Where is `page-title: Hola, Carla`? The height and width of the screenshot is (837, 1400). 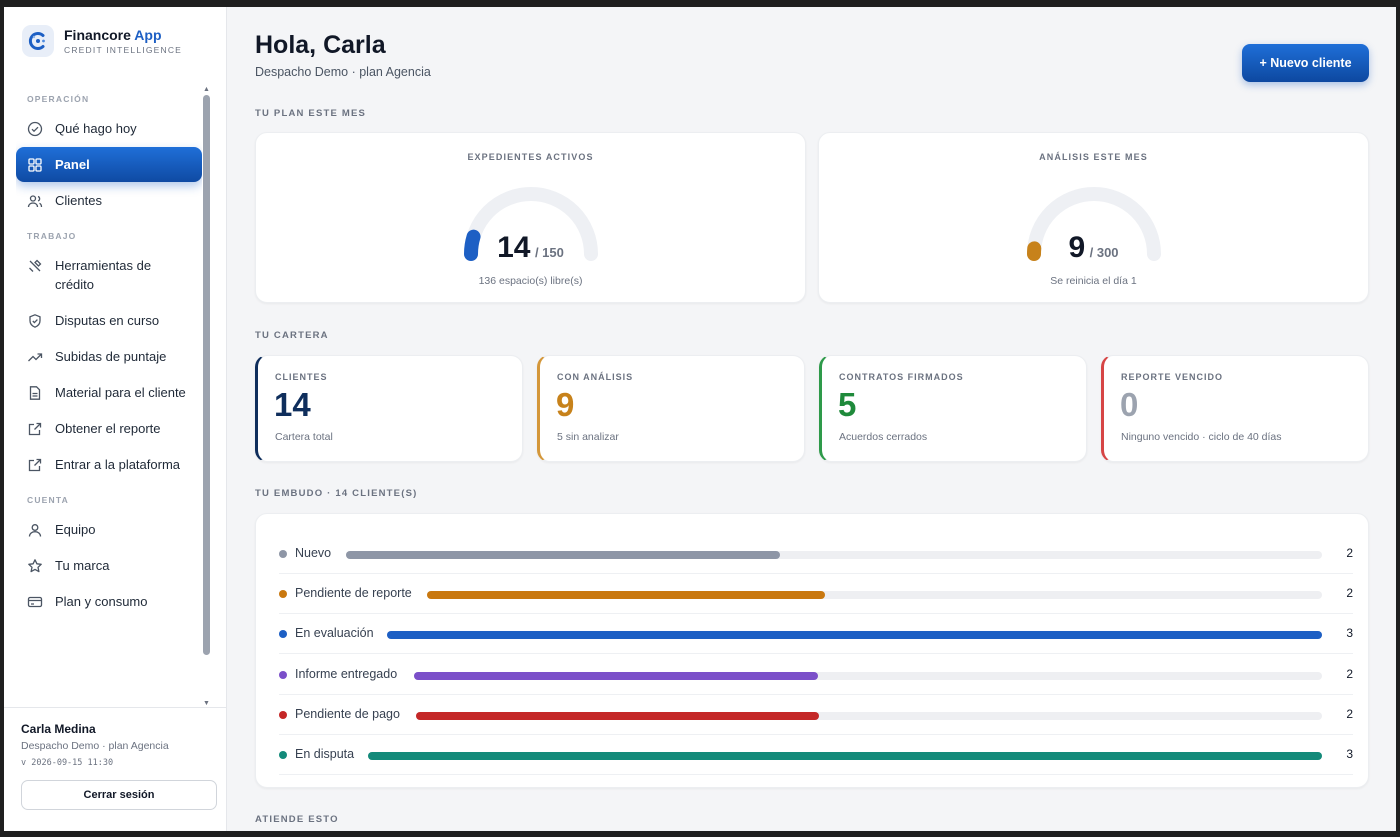 page-title: Hola, Carla is located at coordinates (320, 45).